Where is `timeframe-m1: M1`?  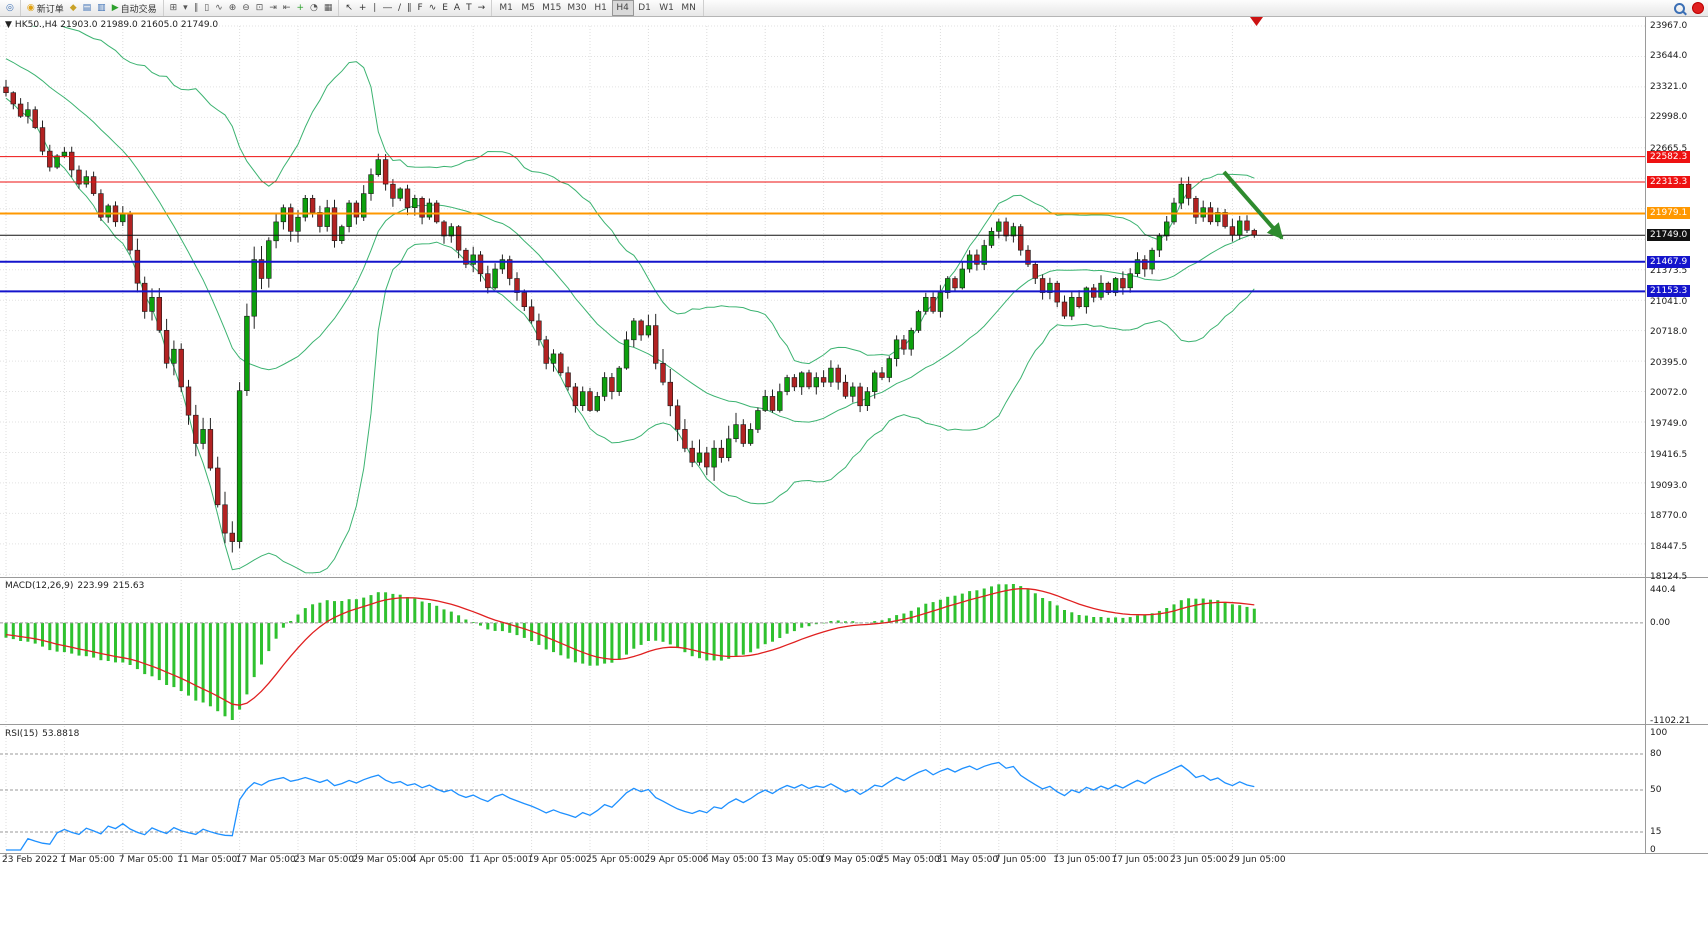 timeframe-m1: M1 is located at coordinates (506, 8).